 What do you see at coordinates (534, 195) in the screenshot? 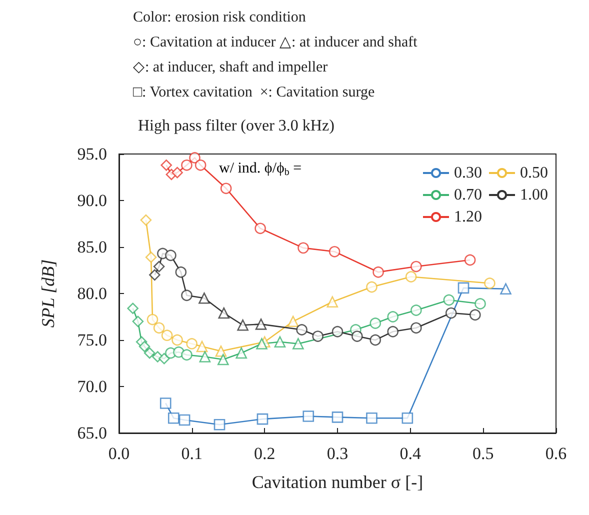
I see `legend-label: 1.00` at bounding box center [534, 195].